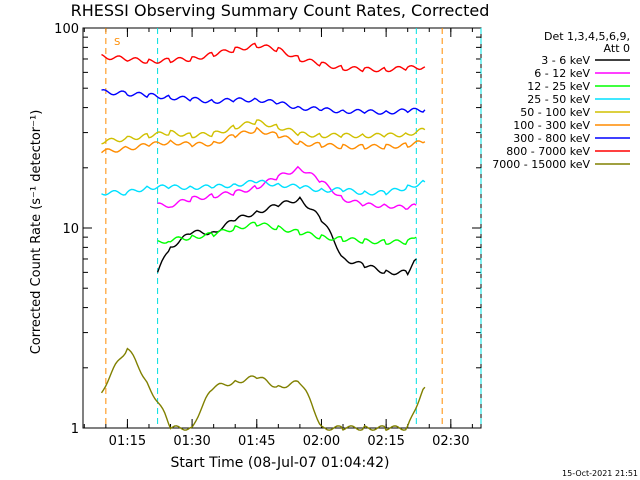 The height and width of the screenshot is (480, 640). I want to click on x-tick-label: 02:15, so click(385, 441).